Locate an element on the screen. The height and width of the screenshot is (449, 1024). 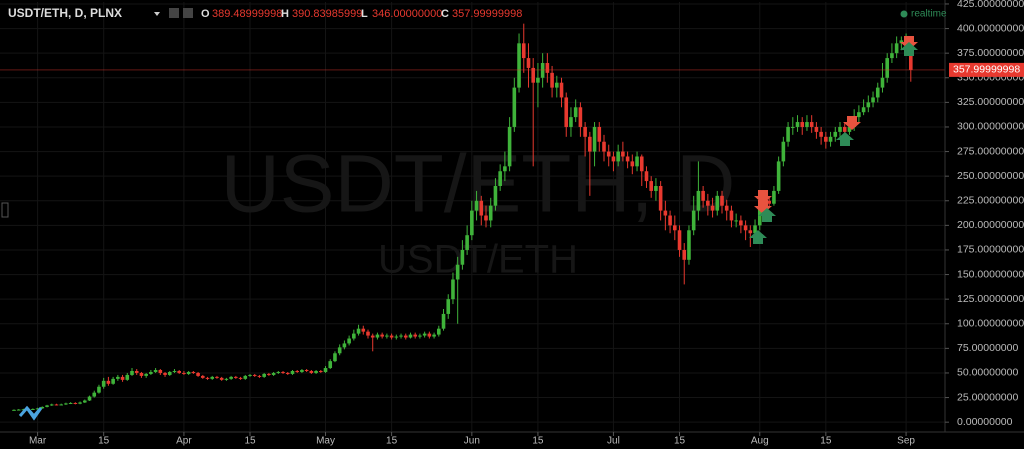
y-tick-label: 400.00000000 is located at coordinates (990, 28).